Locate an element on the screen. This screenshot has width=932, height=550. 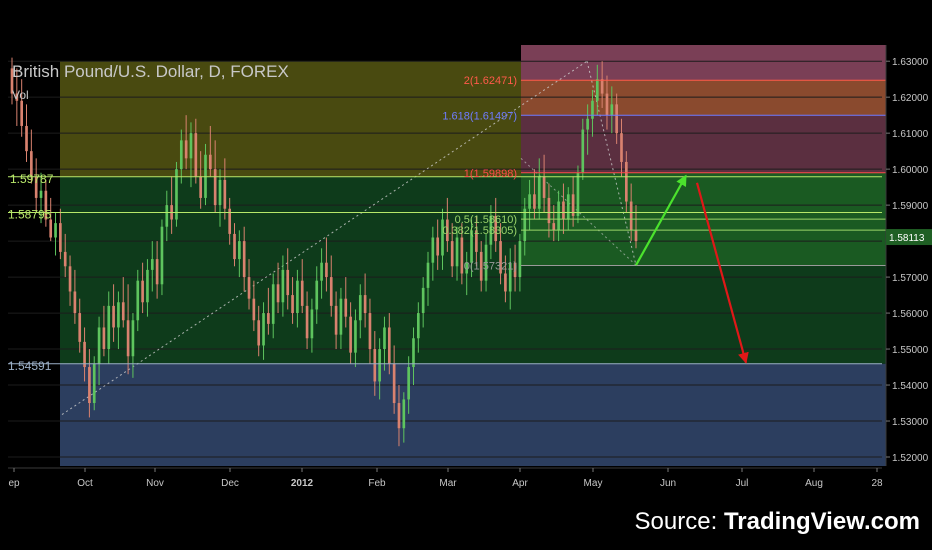
volume-indicator-label: Vol is located at coordinates (20, 95).